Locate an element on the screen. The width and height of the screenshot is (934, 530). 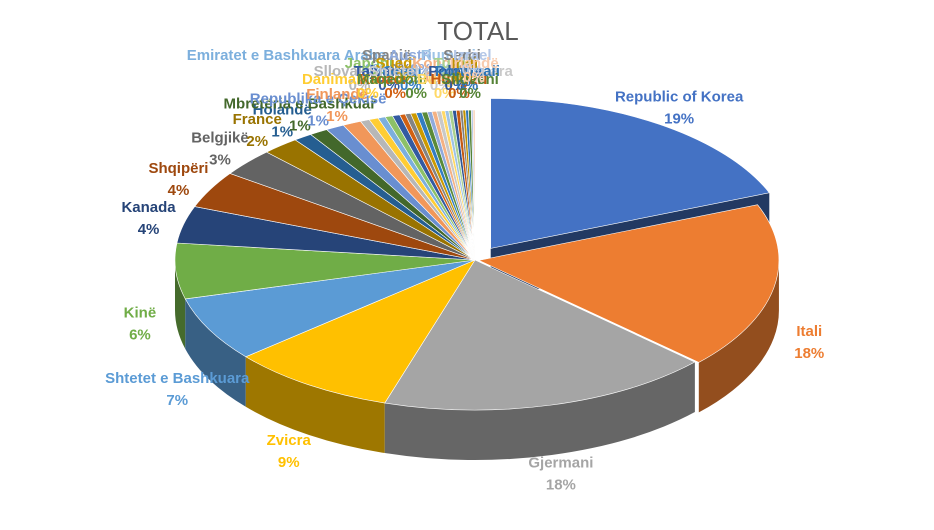
slice-label-percent: 19% is located at coordinates (679, 118).